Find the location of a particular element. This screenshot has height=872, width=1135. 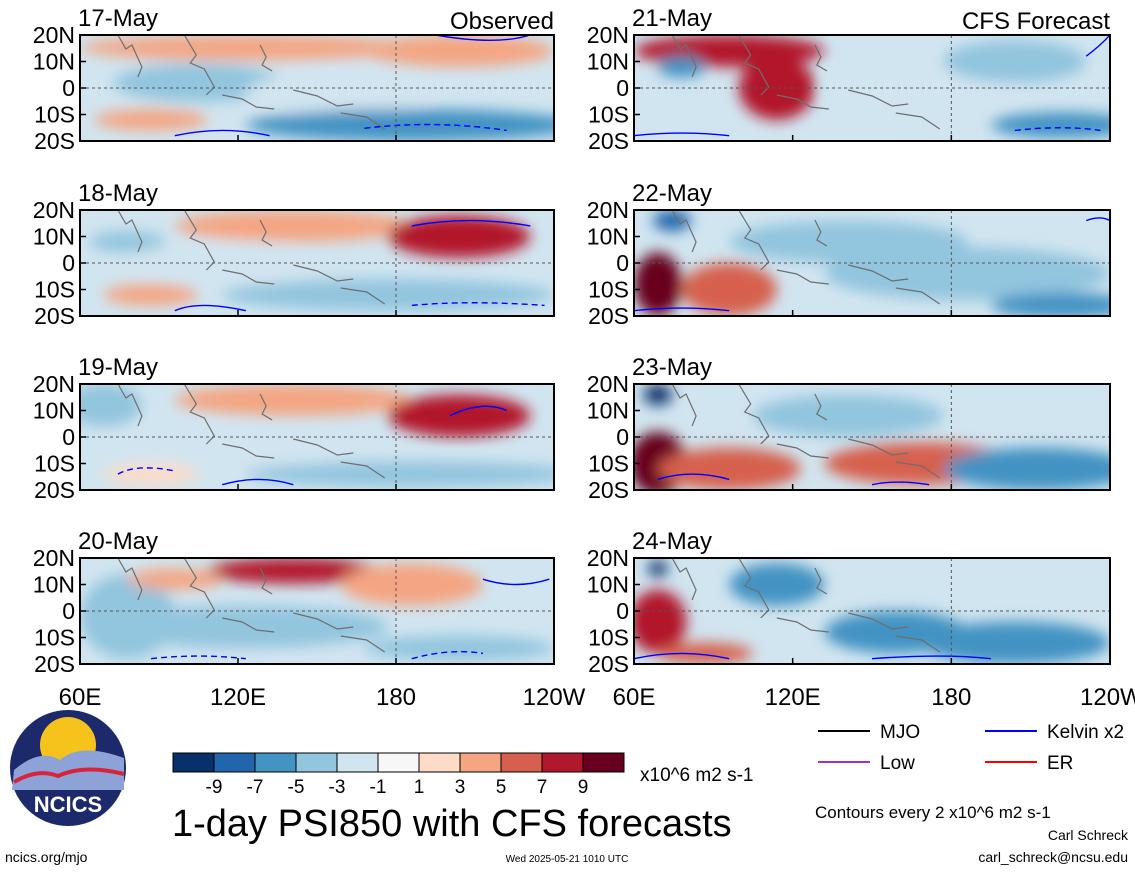

observed-label: Observed is located at coordinates (502, 21).